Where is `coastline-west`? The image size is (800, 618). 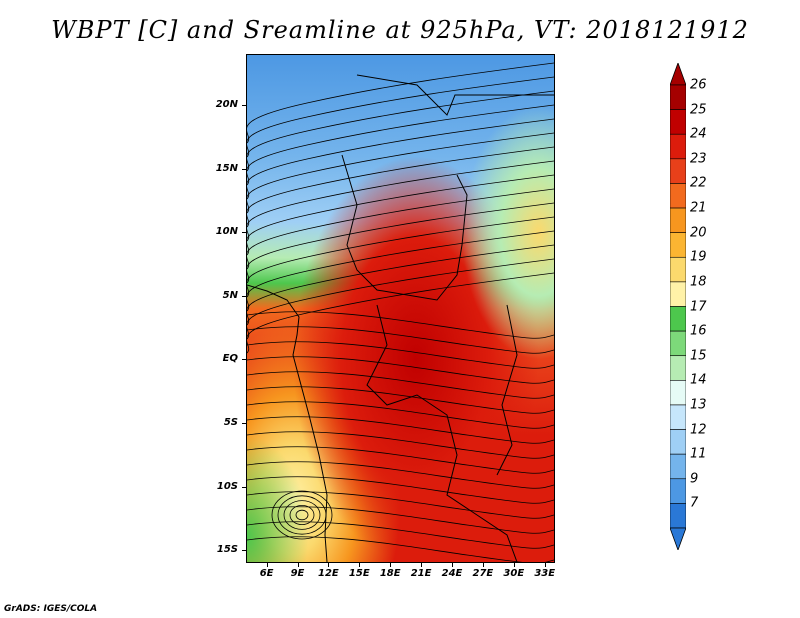 coastline-west is located at coordinates (287, 423).